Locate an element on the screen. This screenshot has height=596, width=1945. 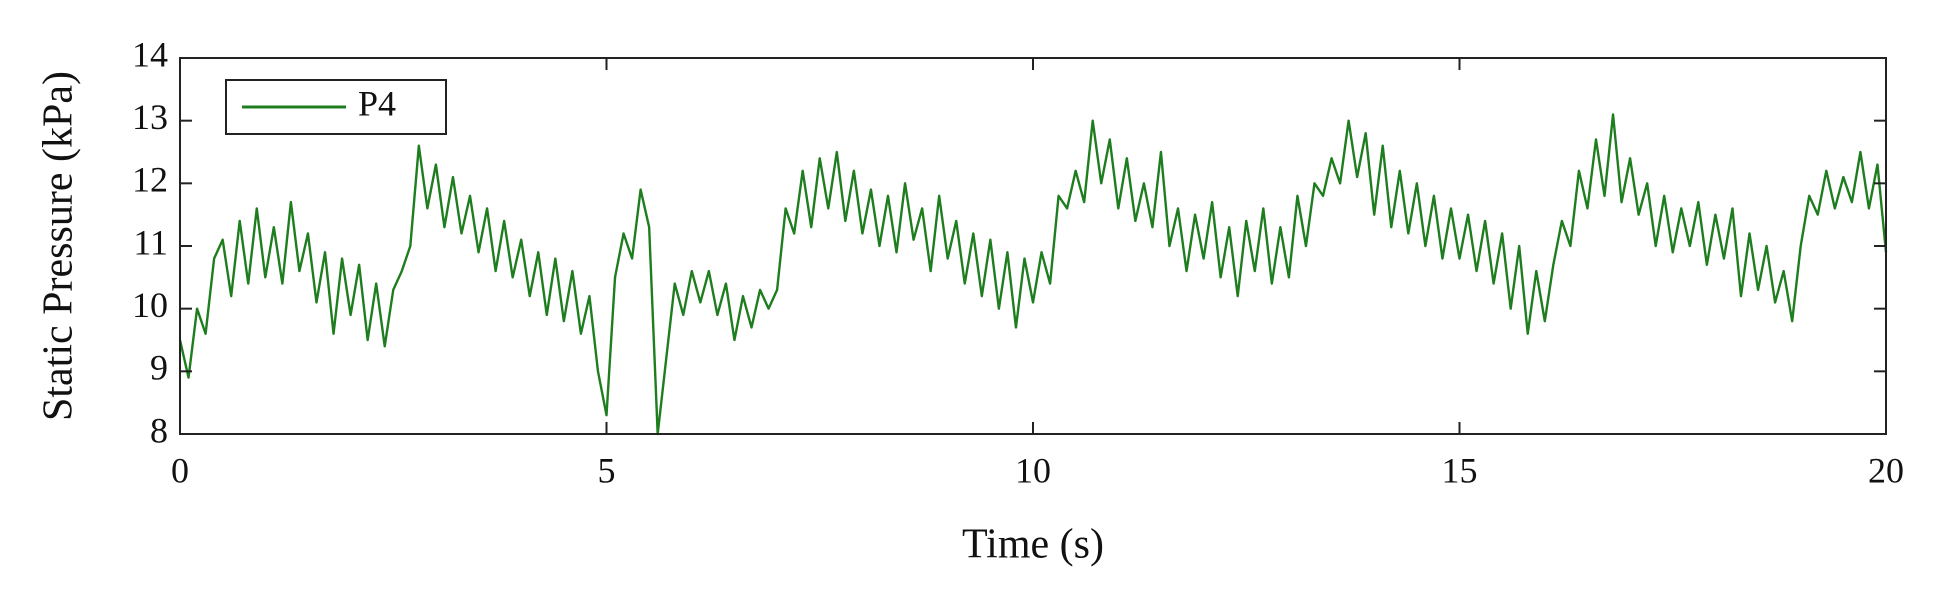
x-tick-label: 0 is located at coordinates (180, 470).